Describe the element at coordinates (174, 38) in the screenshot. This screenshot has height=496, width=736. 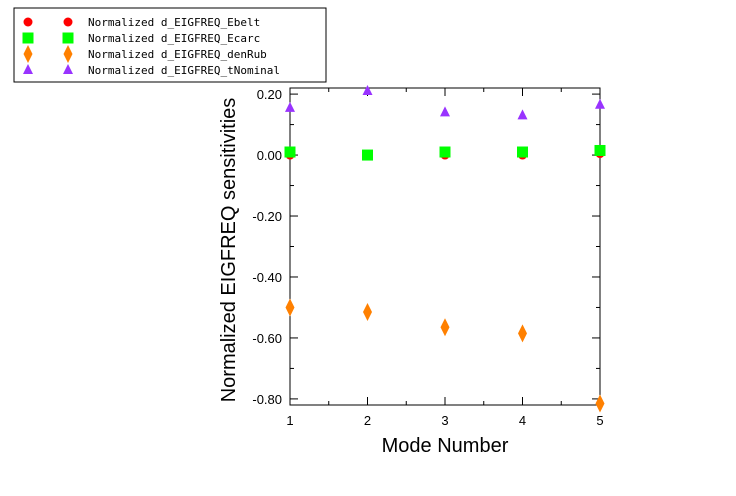
I see `legend-label: Normalized d_EIGFREQ_Ecarc` at that location.